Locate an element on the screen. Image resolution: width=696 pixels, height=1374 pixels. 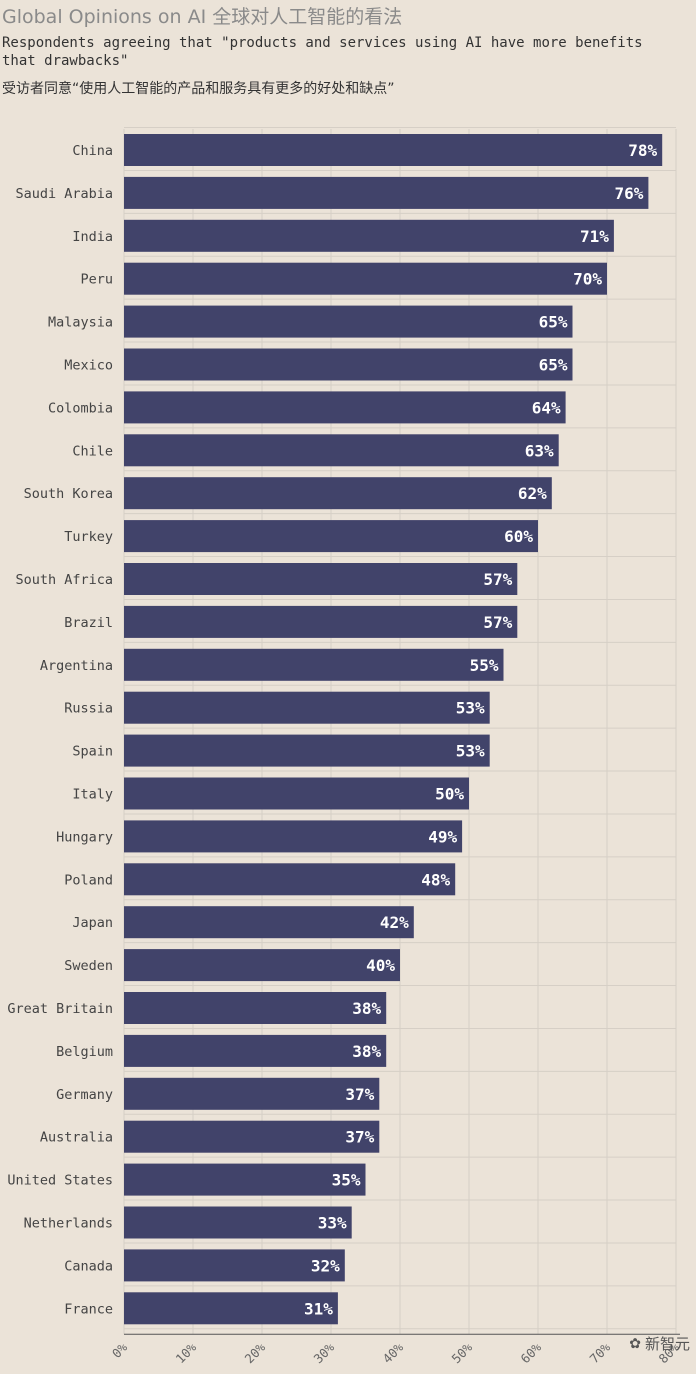
category-label: Hungary is located at coordinates (84, 837).